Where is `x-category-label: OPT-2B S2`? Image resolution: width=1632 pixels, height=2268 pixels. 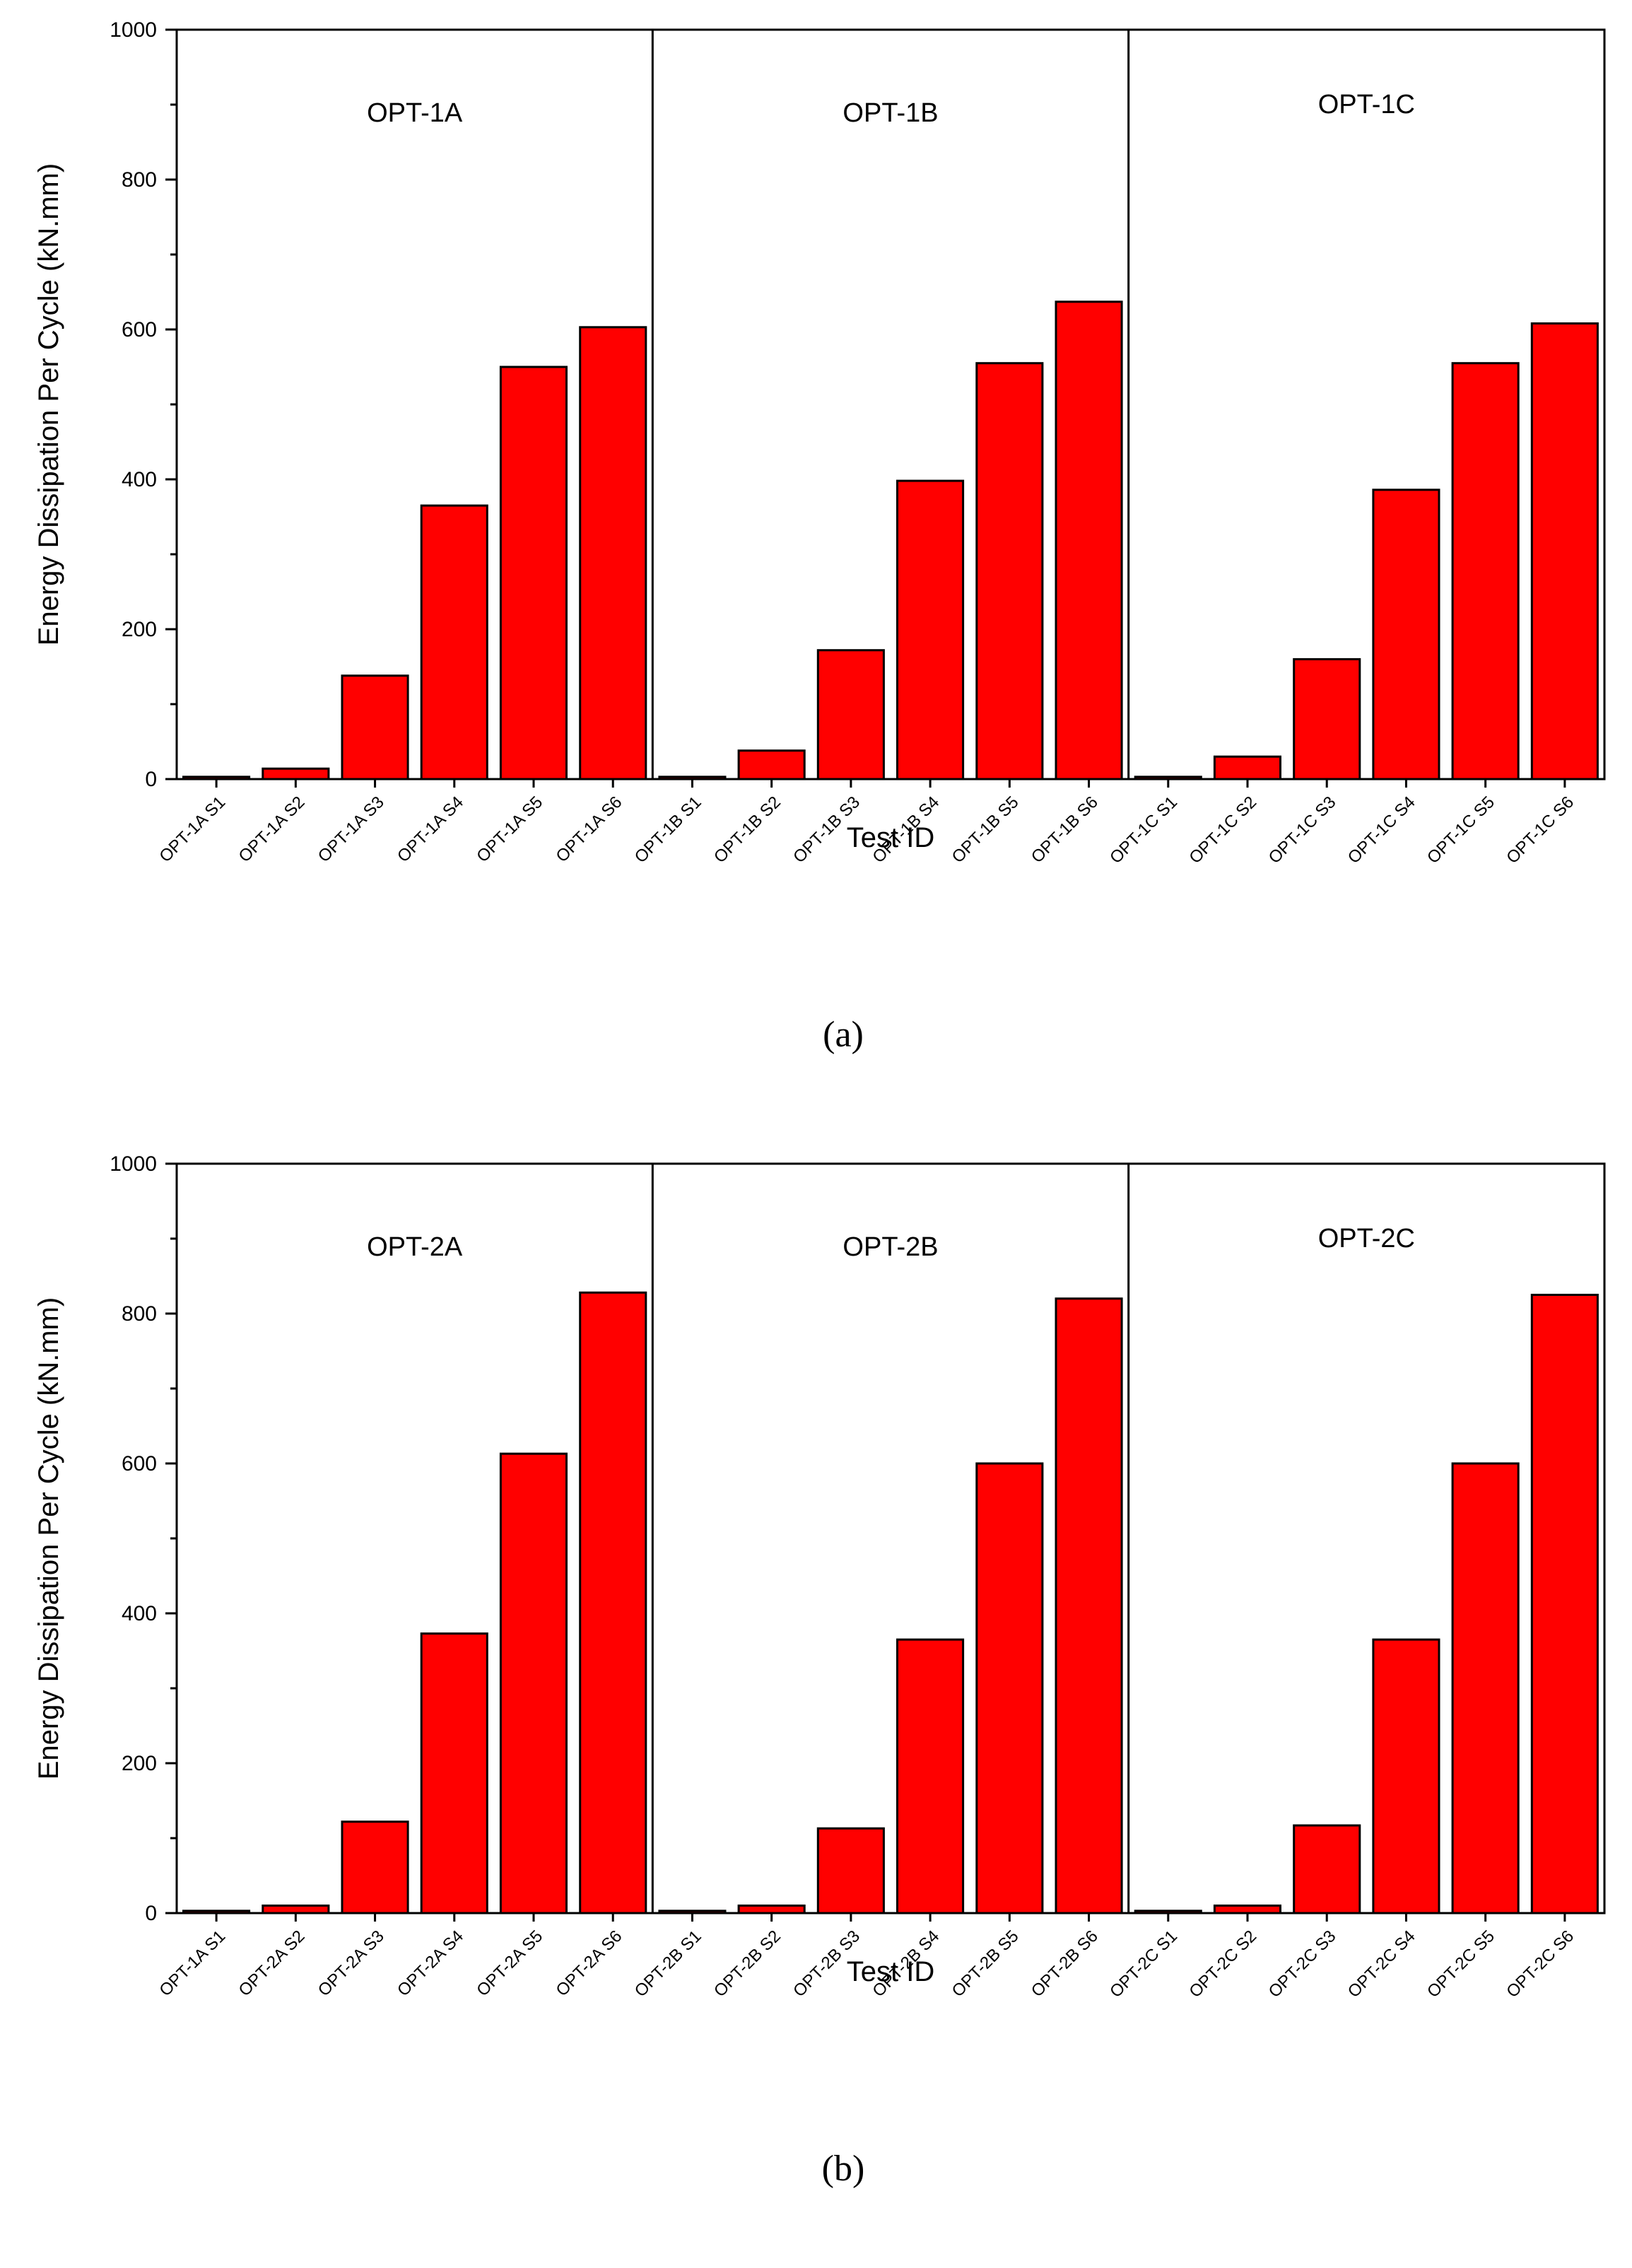 x-category-label: OPT-2B S2 is located at coordinates (747, 1964).